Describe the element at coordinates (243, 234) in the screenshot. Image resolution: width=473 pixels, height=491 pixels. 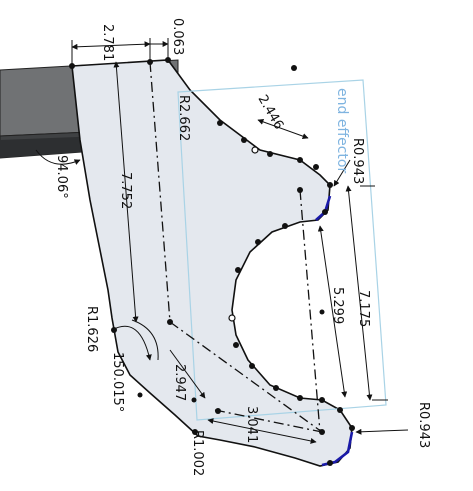
I see `sketch-points-open` at that location.